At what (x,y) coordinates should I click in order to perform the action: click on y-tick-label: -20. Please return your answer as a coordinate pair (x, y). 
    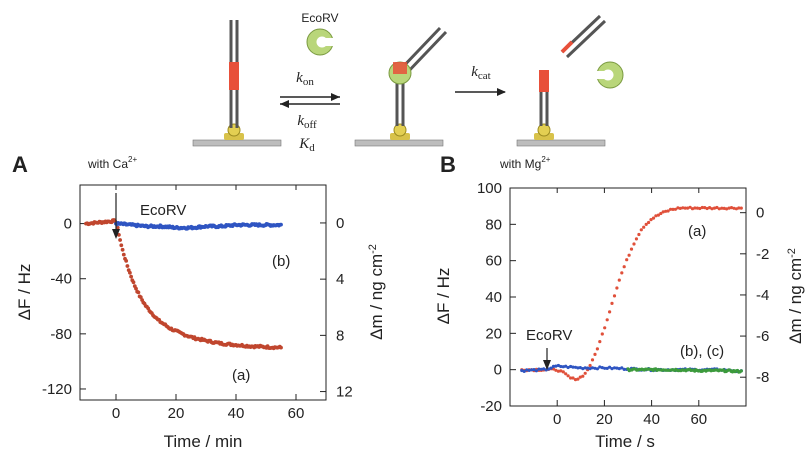
    Looking at the image, I should click on (491, 406).